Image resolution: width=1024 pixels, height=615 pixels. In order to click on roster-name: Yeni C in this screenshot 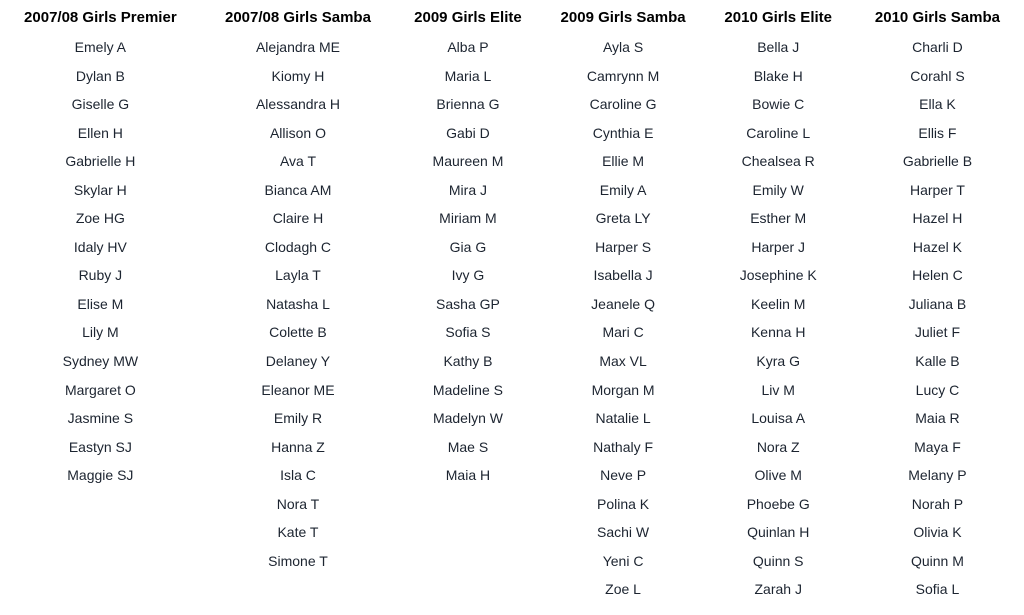, I will do `click(623, 560)`.